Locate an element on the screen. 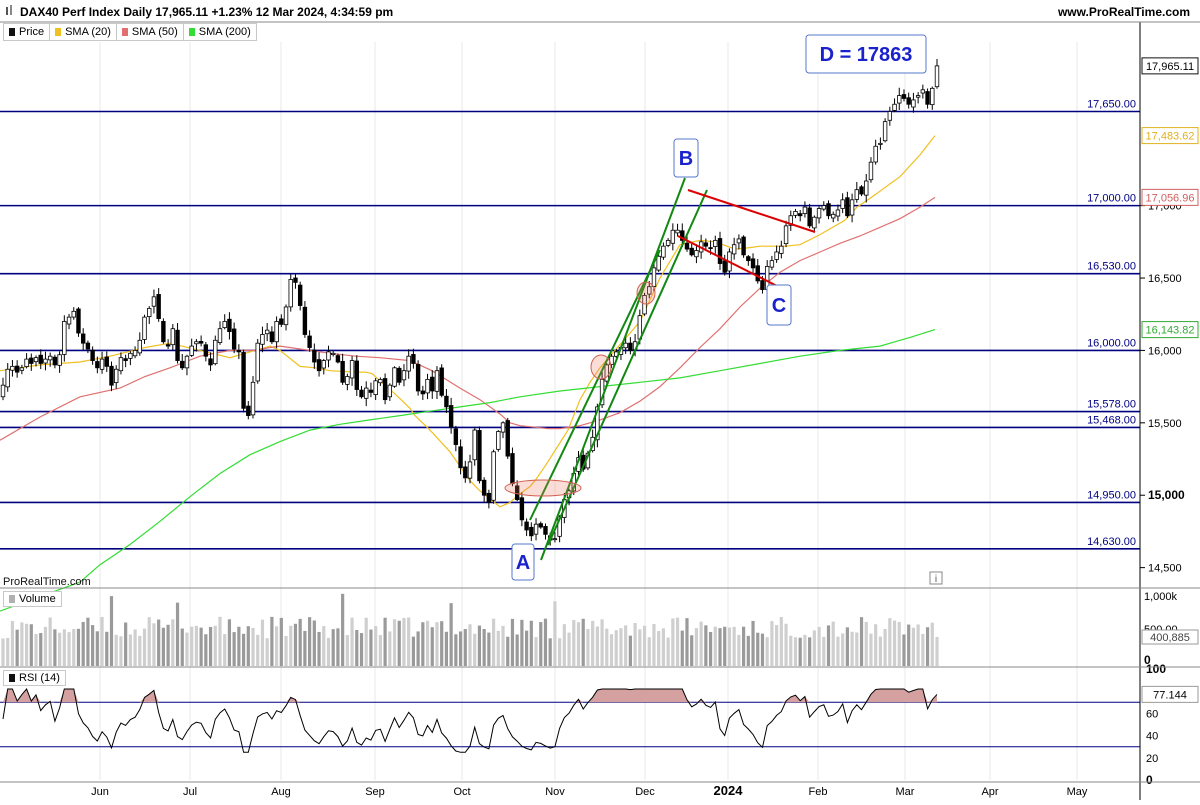 The width and height of the screenshot is (1200, 805). rsi-pane-label: RSI (14) is located at coordinates (34, 678).